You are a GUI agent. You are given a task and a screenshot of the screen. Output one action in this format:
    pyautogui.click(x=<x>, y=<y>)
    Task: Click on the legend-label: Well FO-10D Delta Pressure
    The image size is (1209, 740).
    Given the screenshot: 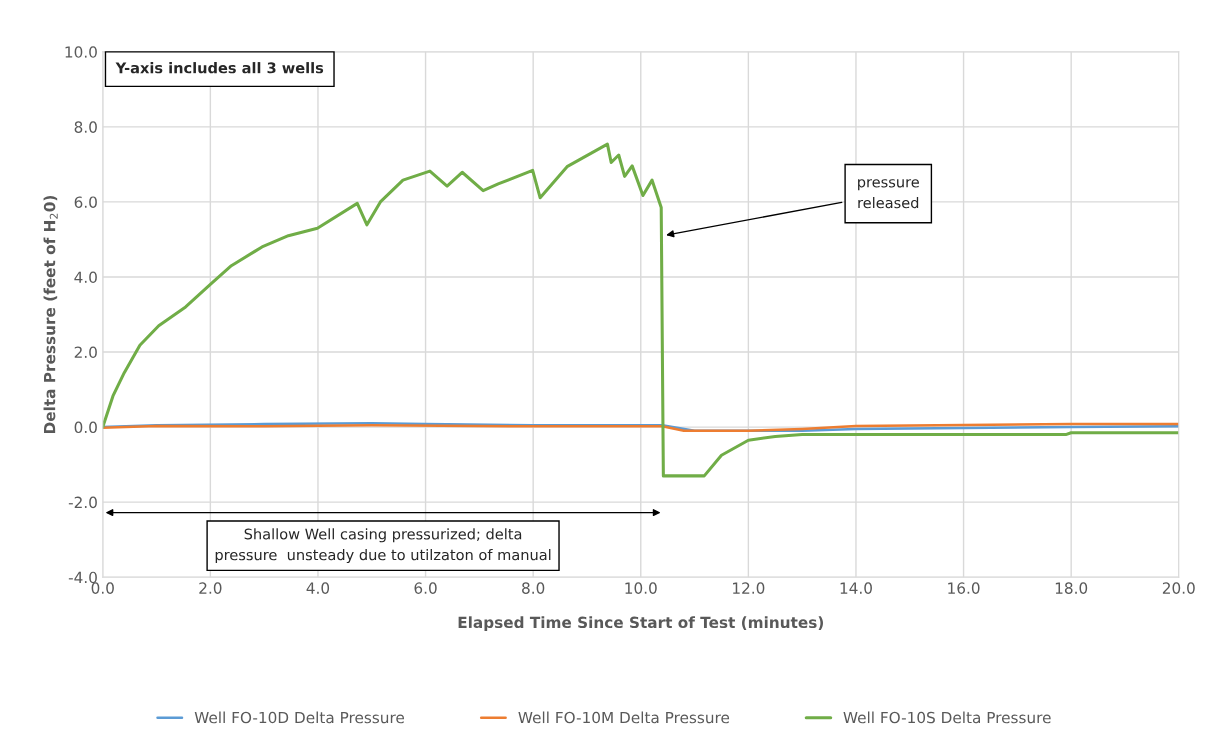 What is the action you would take?
    pyautogui.click(x=299, y=717)
    